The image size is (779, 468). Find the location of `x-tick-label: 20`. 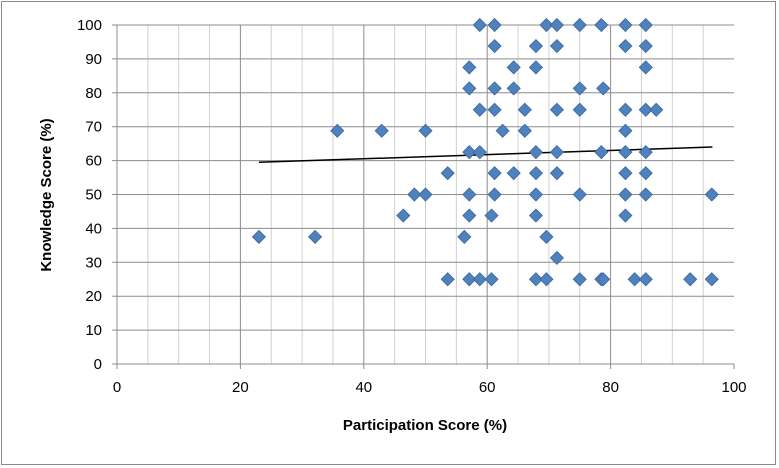

x-tick-label: 20 is located at coordinates (240, 387).